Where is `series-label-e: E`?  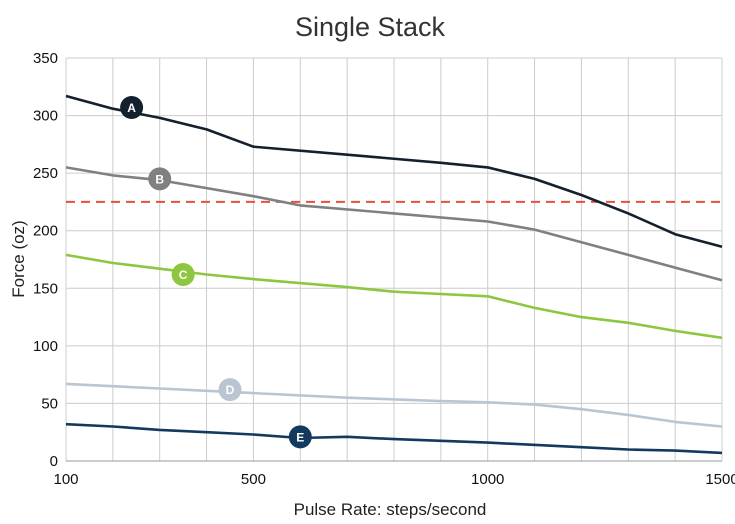
series-label-e: E is located at coordinates (300, 437).